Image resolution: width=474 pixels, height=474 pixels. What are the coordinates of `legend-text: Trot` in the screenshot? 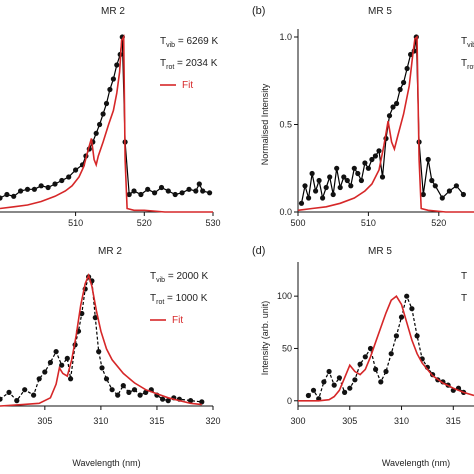 It's located at (467, 64).